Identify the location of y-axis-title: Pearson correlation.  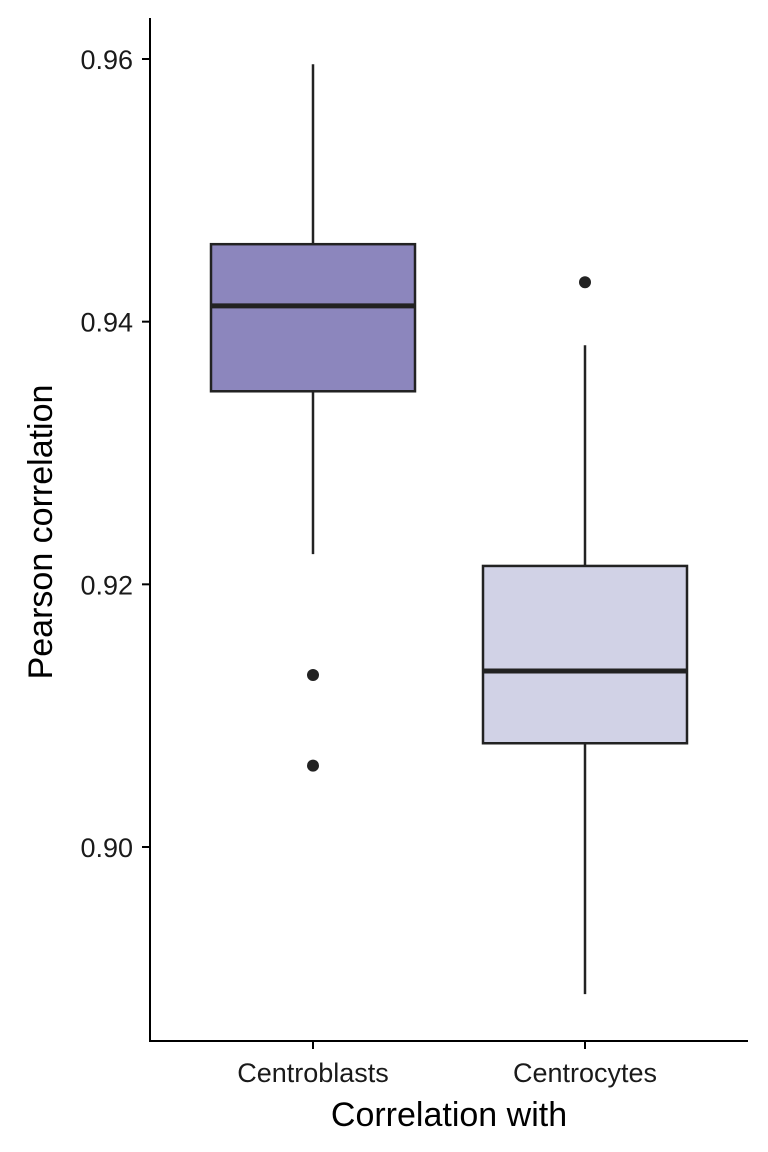
(41, 532).